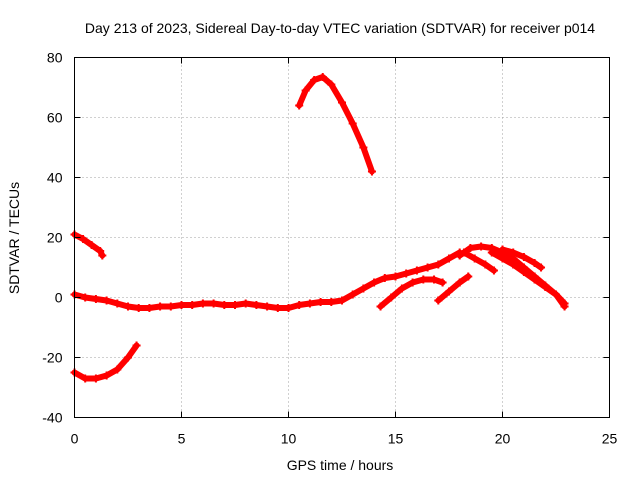 This screenshot has height=480, width=640. I want to click on x-tick-label: 0, so click(75, 439).